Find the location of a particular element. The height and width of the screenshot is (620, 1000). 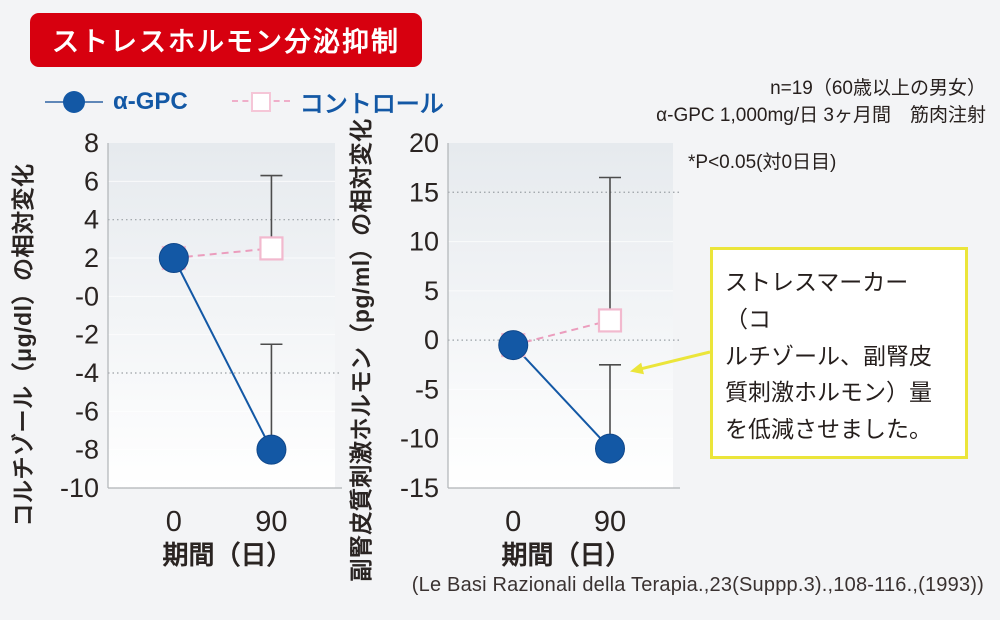

title-banner: ストレスホルモン分泌抑制 is located at coordinates (226, 40).